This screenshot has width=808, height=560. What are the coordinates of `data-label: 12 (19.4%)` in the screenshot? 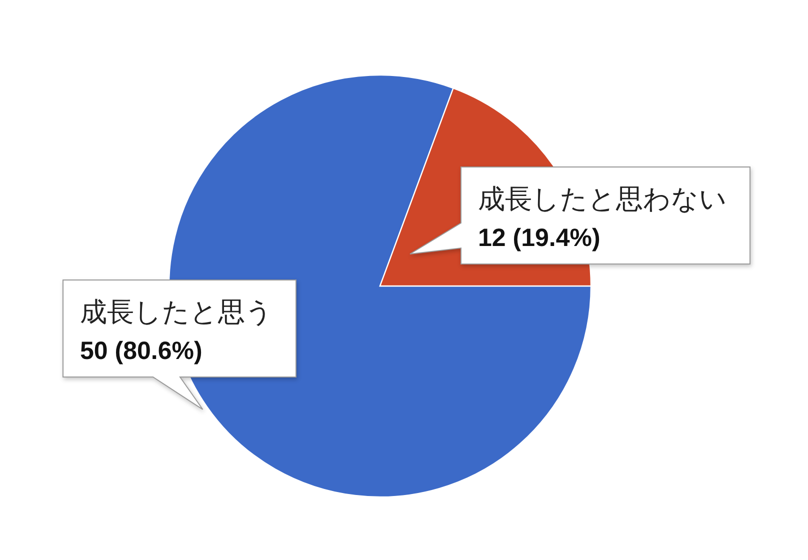 It's located at (539, 238).